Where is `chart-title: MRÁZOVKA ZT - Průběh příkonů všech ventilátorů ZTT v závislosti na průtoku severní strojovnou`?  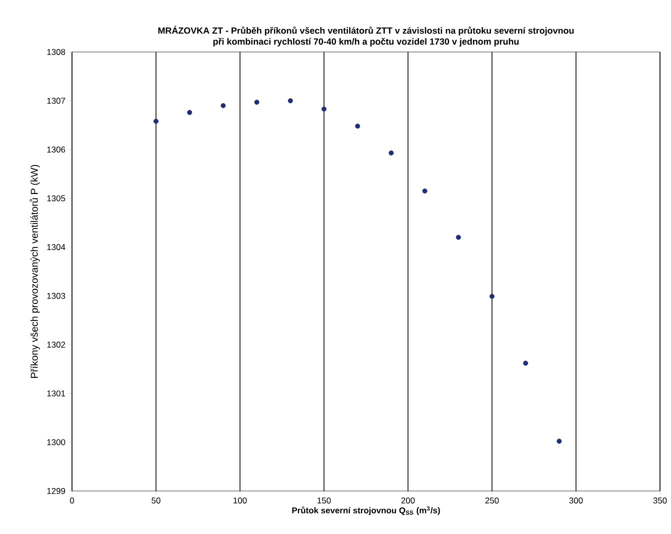
chart-title: MRÁZOVKA ZT - Průběh příkonů všech ventilátorů ZTT v závislosti na průtoku severní strojovnou is located at coordinates (366, 31).